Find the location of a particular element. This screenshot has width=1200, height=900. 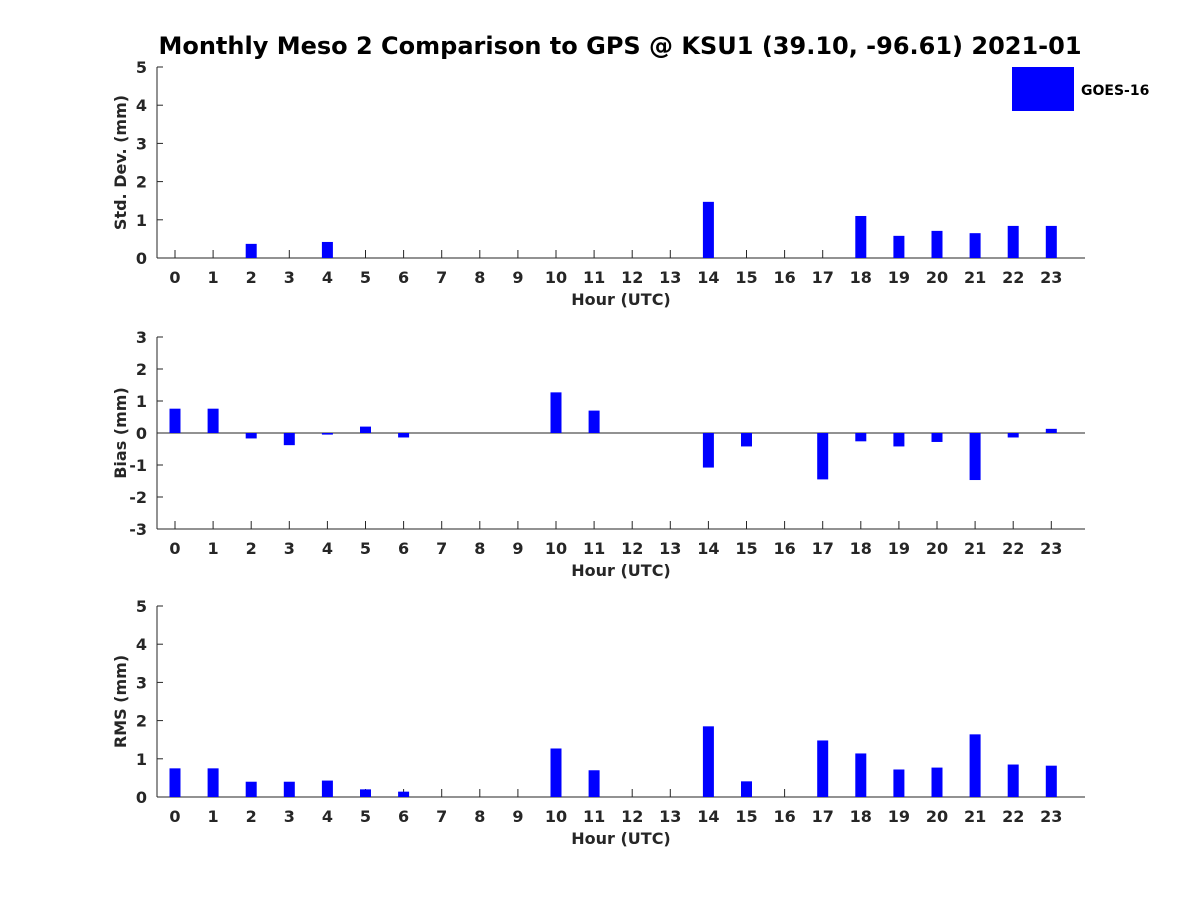

x-tick-label: 15 is located at coordinates (746, 816).